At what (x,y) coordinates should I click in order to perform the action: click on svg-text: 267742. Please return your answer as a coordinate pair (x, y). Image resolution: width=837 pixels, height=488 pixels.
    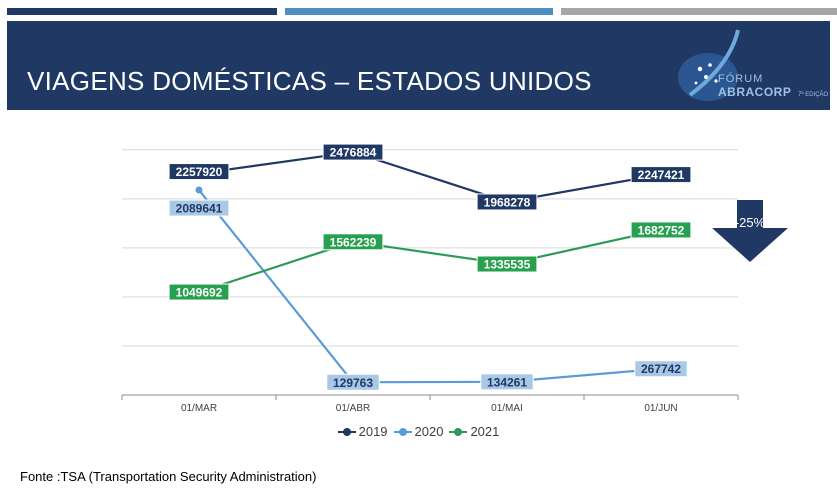
    Looking at the image, I should click on (661, 369).